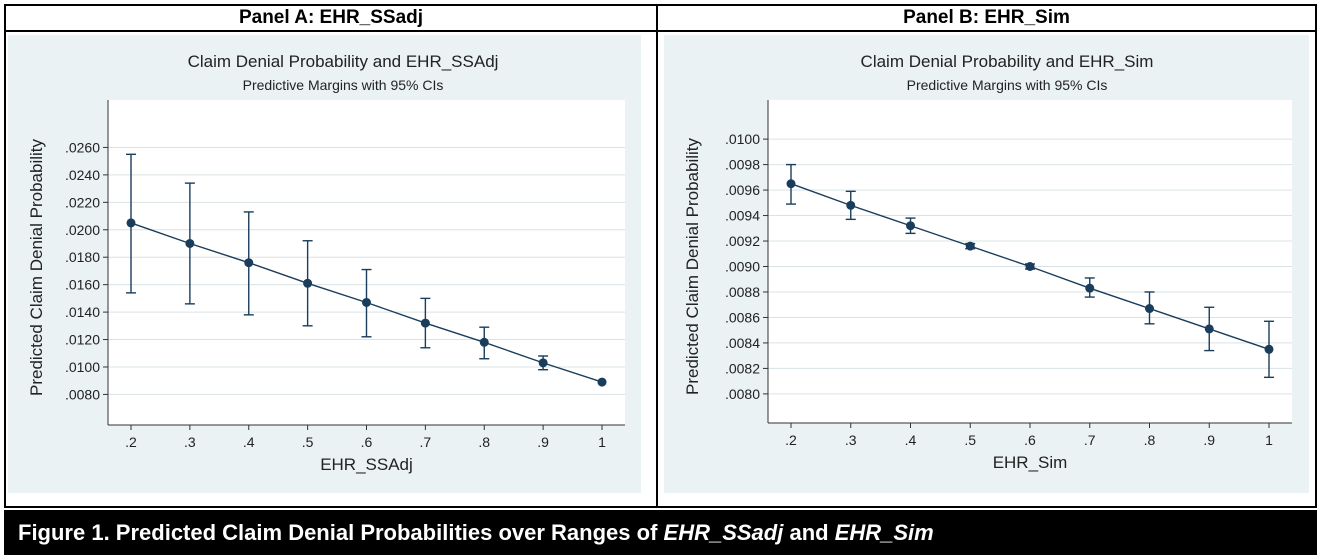 The width and height of the screenshot is (1323, 559). I want to click on panel-b-x-tick-label: .8, so click(1150, 440).